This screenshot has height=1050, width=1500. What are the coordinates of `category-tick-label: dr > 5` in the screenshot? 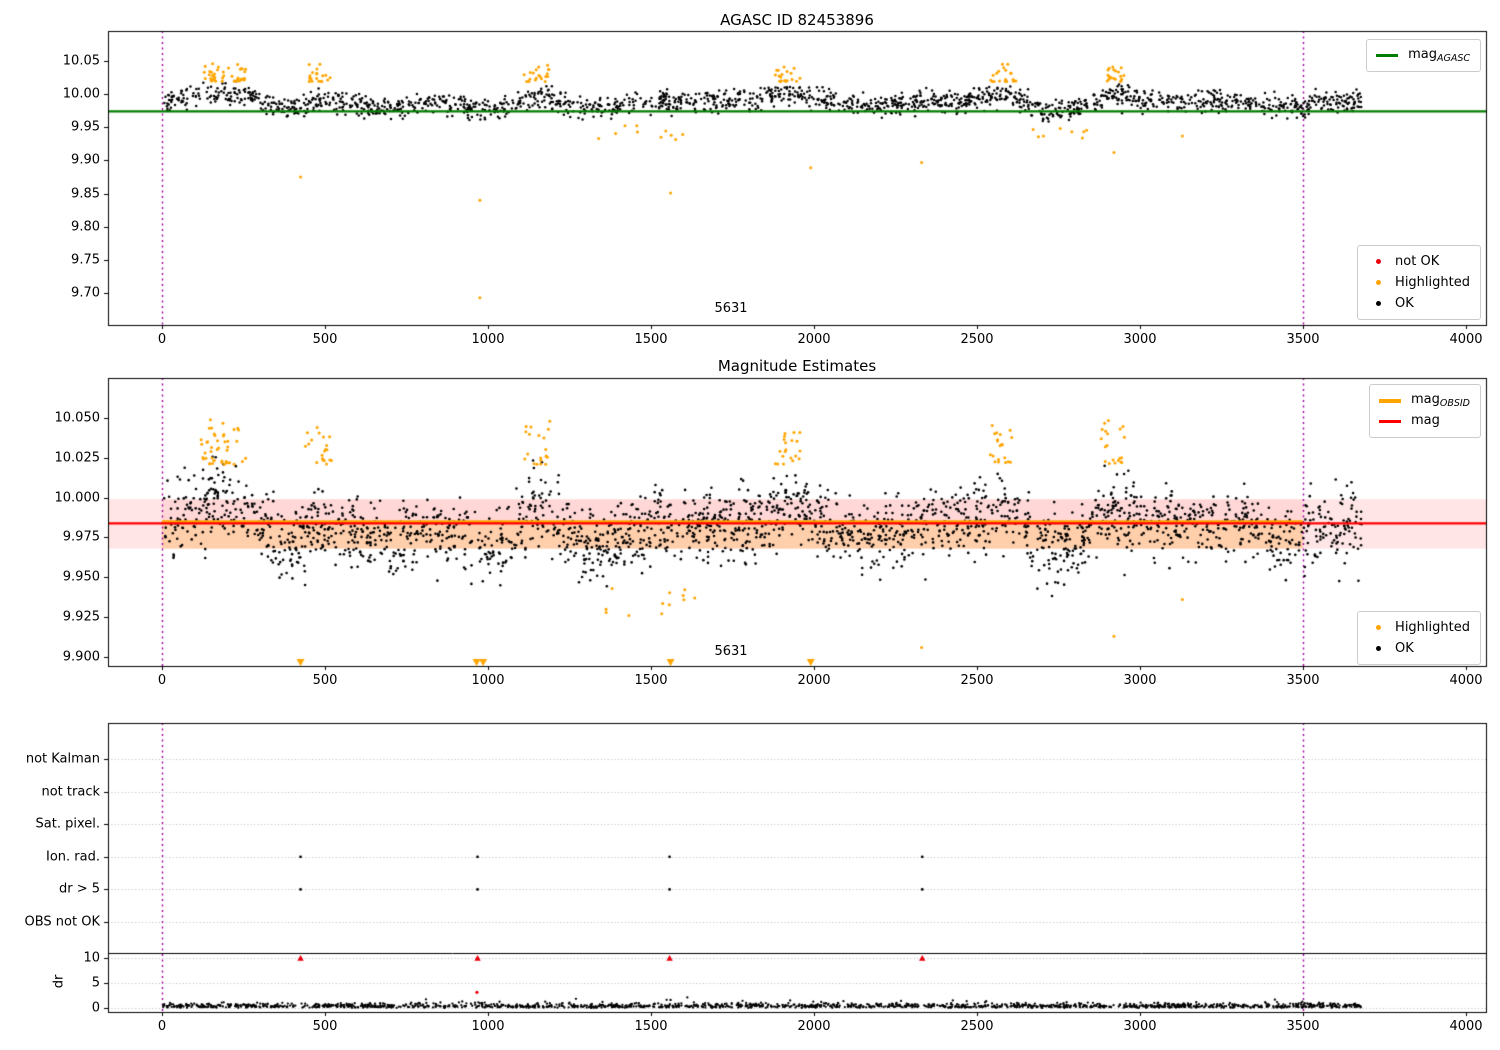 It's located at (79, 889).